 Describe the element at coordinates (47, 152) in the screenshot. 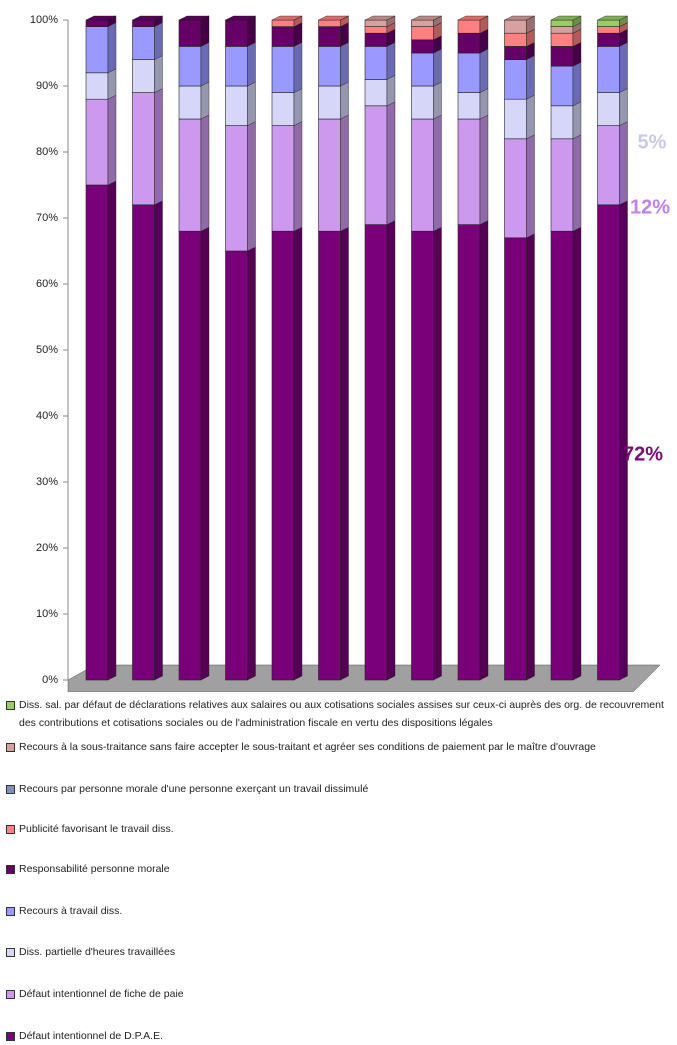

I see `y-tick-label: 80%` at that location.